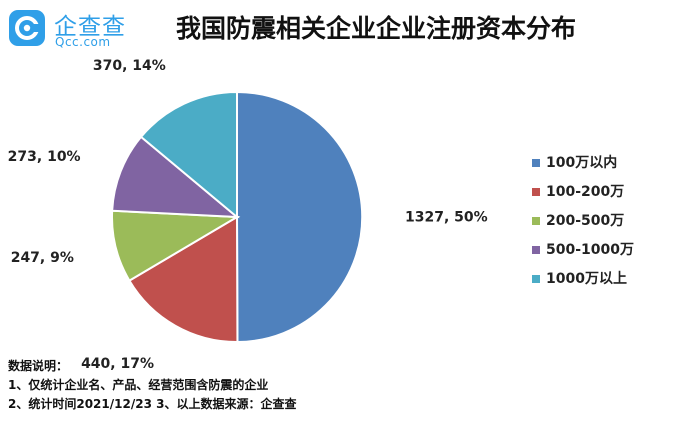  I want to click on qcc-logo-icon, so click(27, 28).